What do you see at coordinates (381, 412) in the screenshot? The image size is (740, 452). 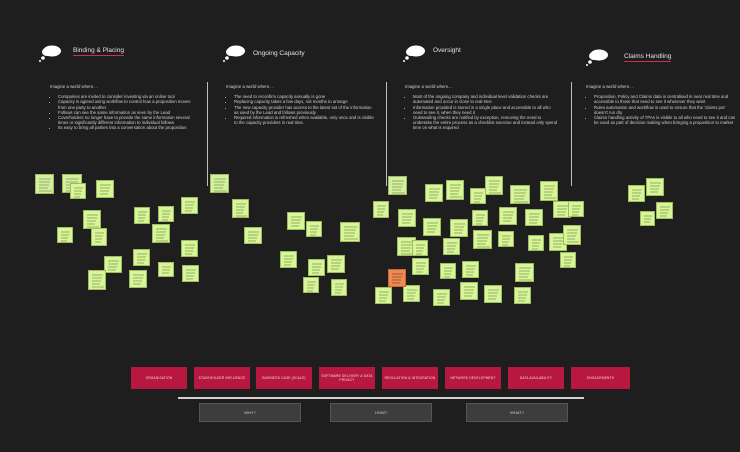 I see `how-box: HOW?` at bounding box center [381, 412].